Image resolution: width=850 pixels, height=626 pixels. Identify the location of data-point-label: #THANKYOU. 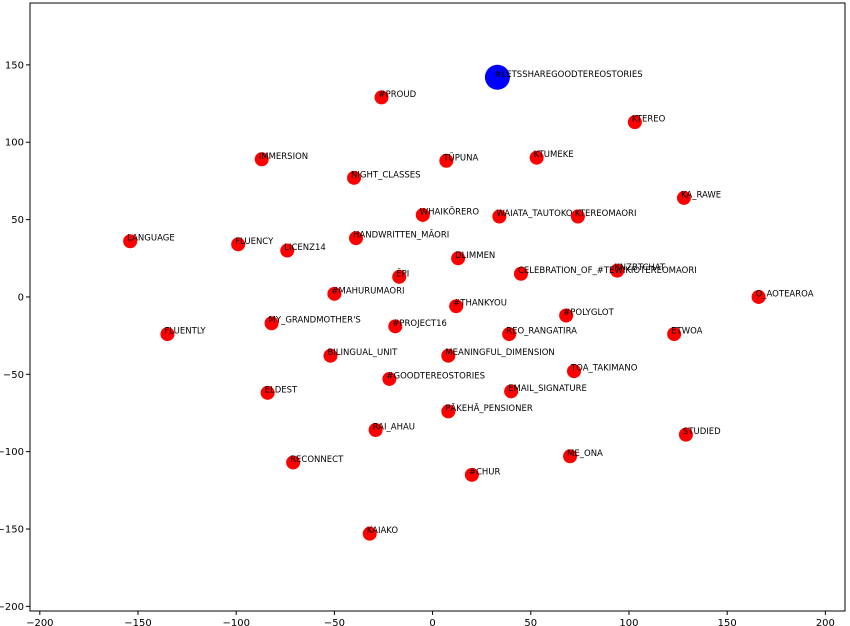
(480, 304).